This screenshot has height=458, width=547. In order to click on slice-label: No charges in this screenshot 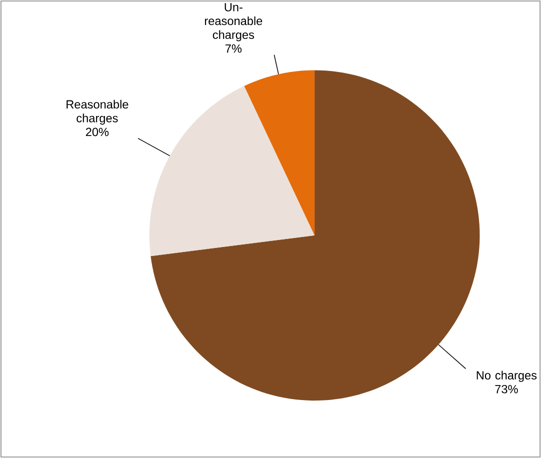, I will do `click(506, 376)`.